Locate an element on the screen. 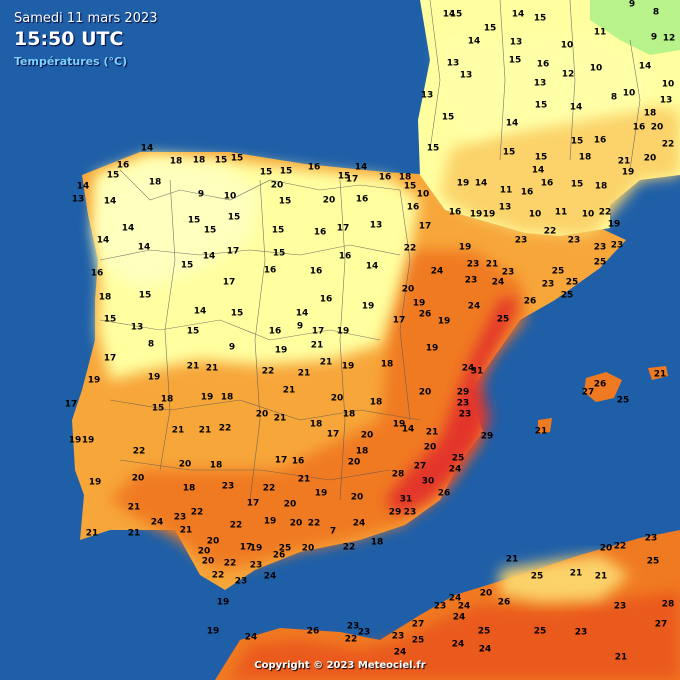 This screenshot has height=680, width=680. station-reading: 27 is located at coordinates (588, 393).